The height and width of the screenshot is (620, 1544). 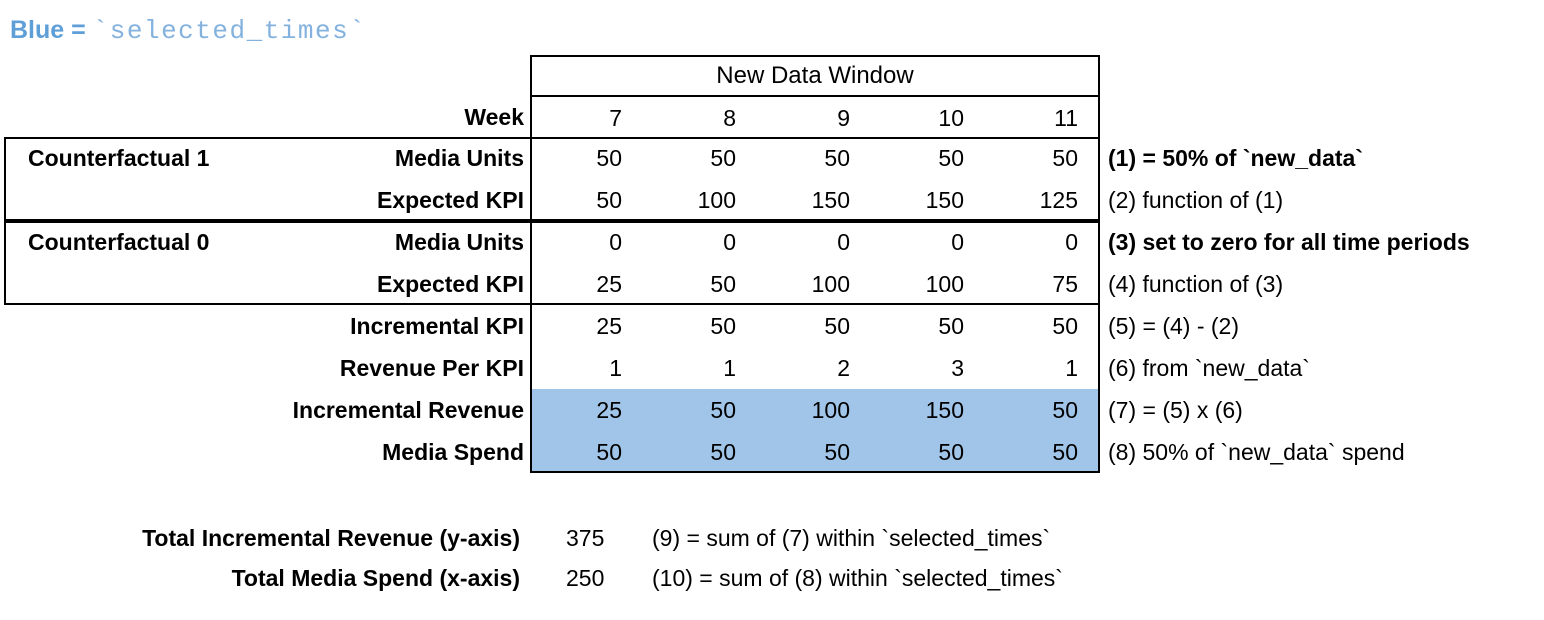 What do you see at coordinates (815, 472) in the screenshot?
I see `table-bottom-border` at bounding box center [815, 472].